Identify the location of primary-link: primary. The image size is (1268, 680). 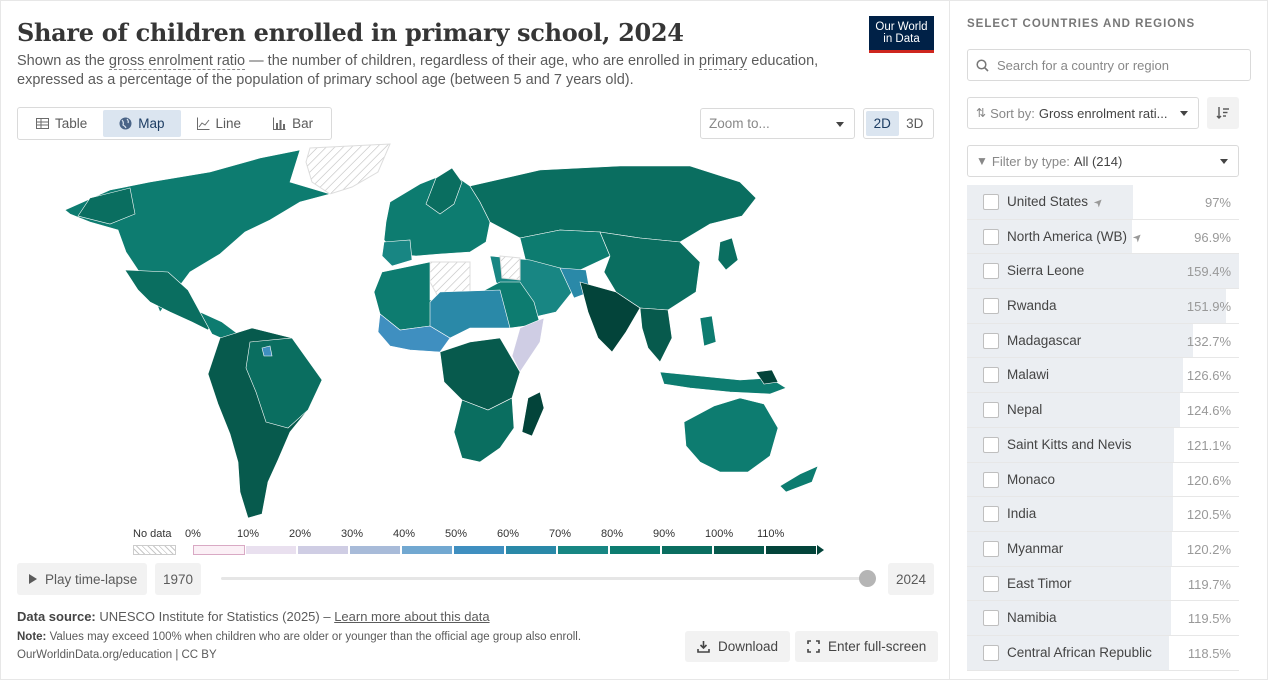
(723, 61).